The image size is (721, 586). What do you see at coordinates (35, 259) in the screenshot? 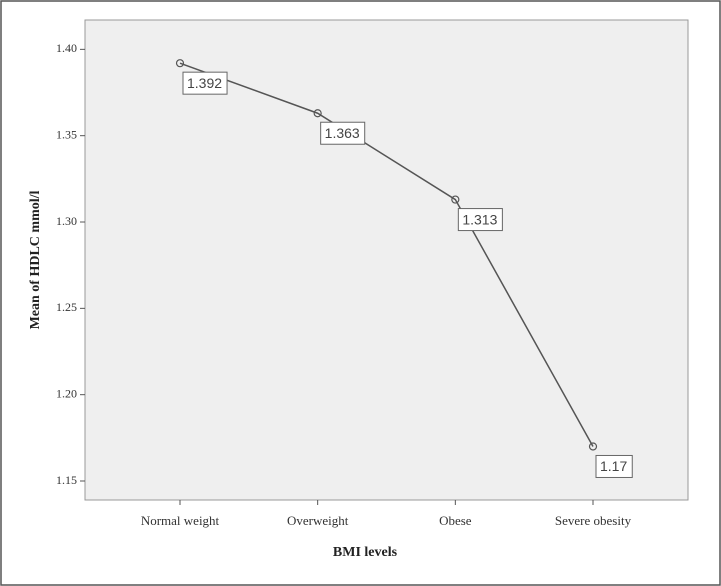
I see `y-axis-title: Mean of HDLC mmol/l` at bounding box center [35, 259].